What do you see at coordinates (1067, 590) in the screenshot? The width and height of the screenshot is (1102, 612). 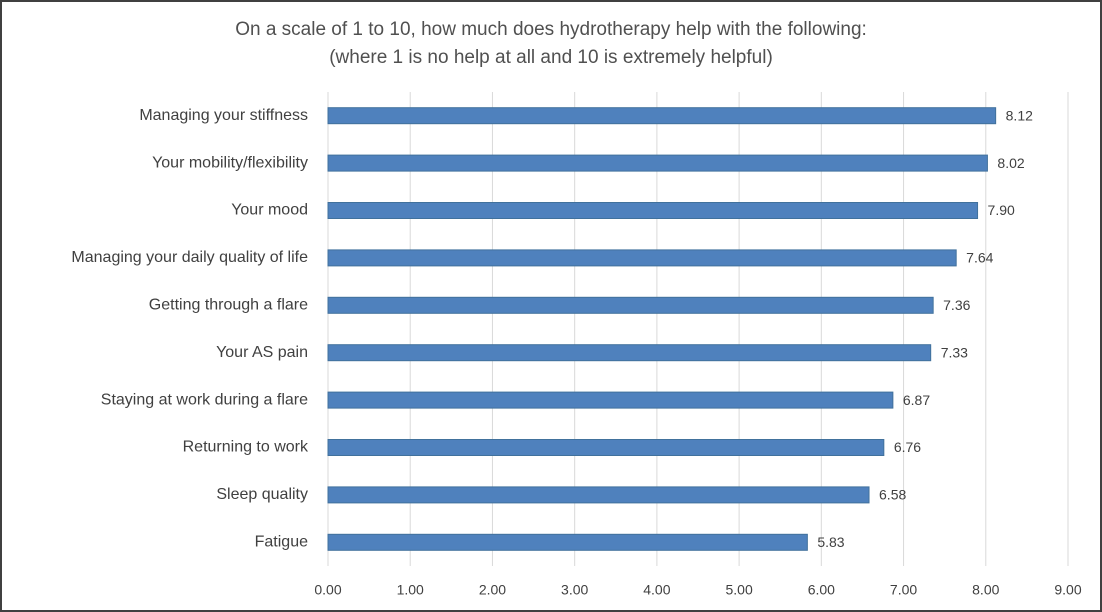 I see `x-tick-label: 9.00` at bounding box center [1067, 590].